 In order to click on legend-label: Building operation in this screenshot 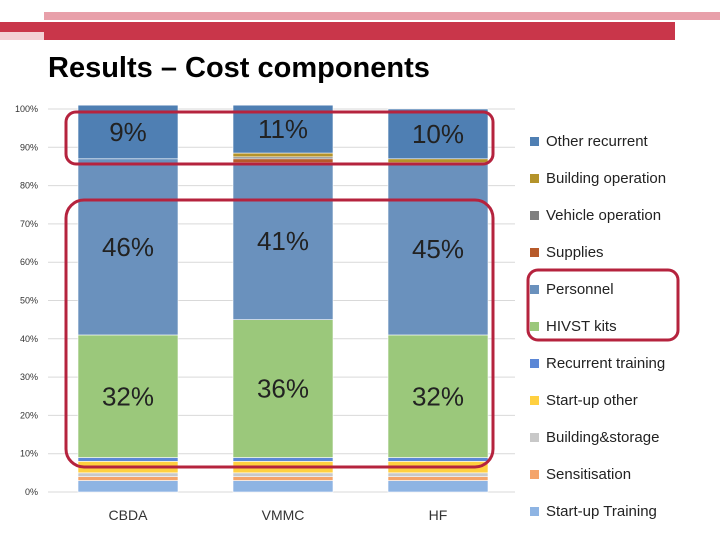, I will do `click(606, 178)`.